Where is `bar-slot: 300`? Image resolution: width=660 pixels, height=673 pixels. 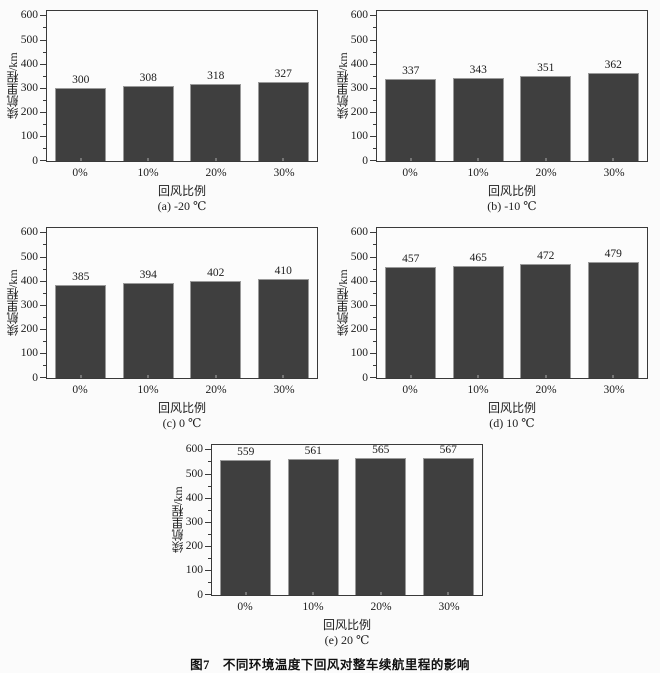
bar-slot: 300 is located at coordinates (81, 86).